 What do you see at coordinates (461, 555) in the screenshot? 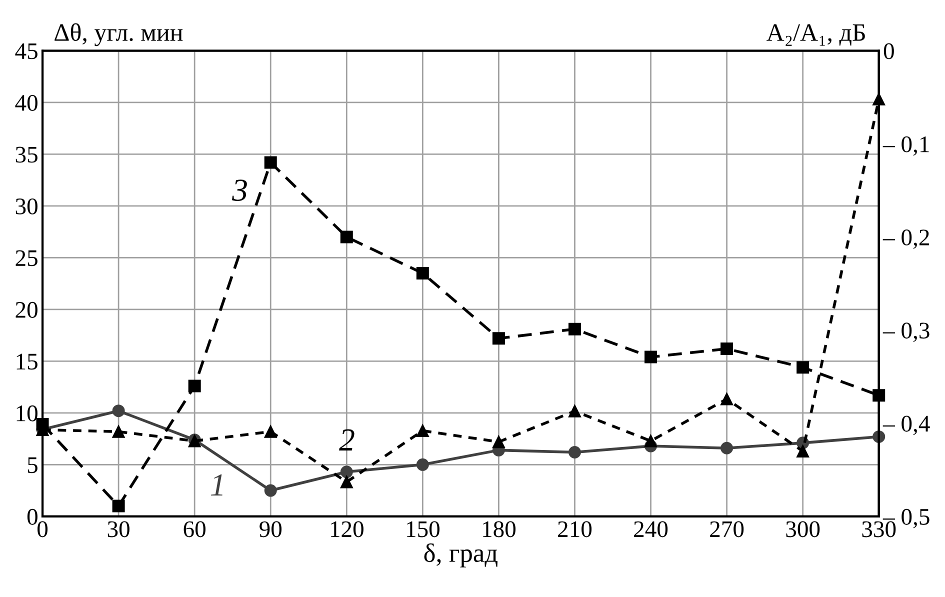
I see `x-axis-title: δ, град` at bounding box center [461, 555].